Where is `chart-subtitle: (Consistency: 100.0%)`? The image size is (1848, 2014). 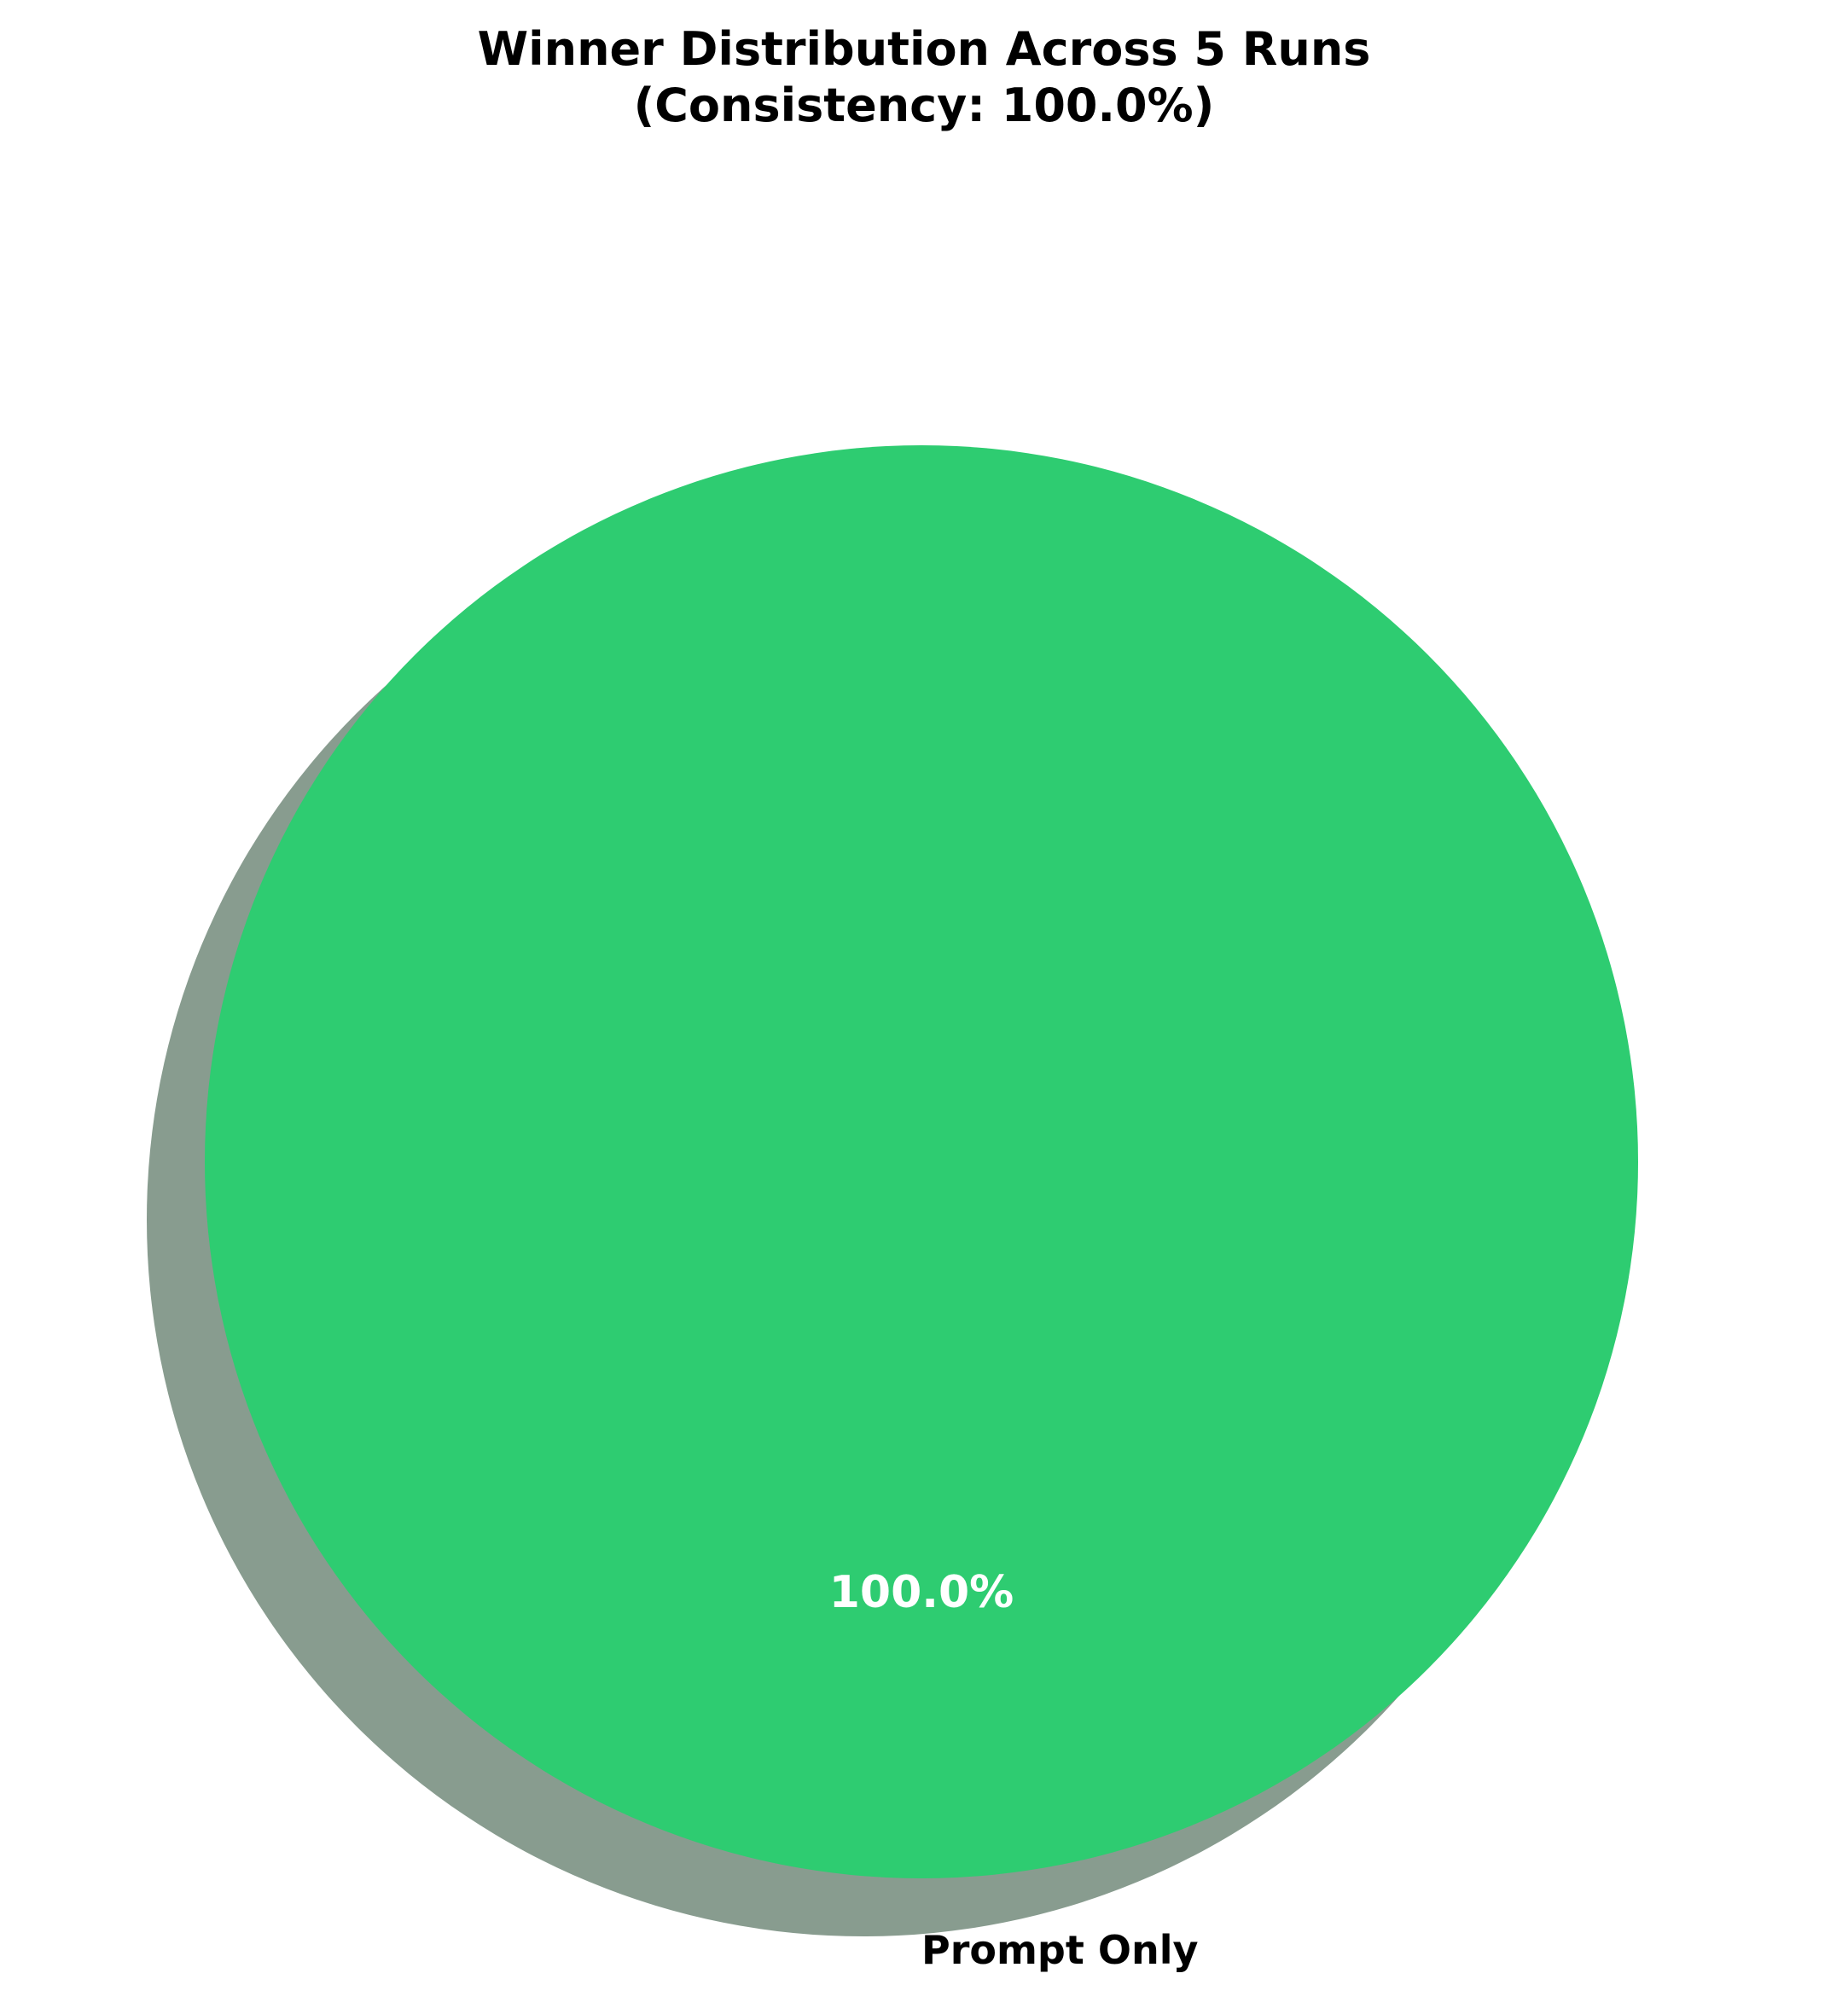 chart-subtitle: (Consistency: 100.0%) is located at coordinates (924, 105).